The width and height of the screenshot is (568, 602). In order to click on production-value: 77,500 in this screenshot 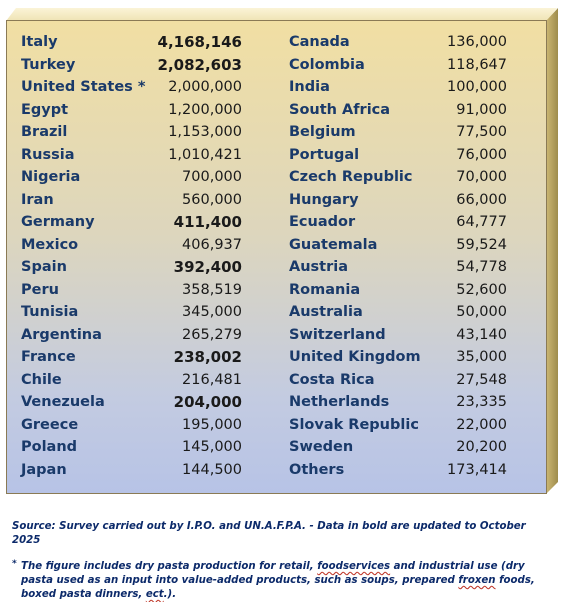, I will do `click(481, 132)`.